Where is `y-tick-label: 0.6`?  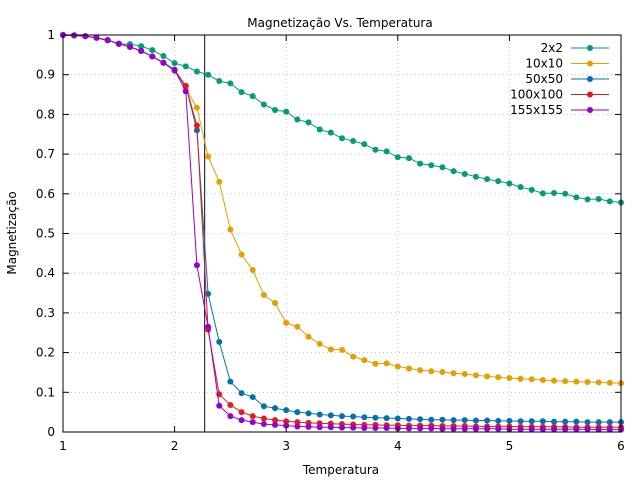
y-tick-label: 0.6 is located at coordinates (45, 194).